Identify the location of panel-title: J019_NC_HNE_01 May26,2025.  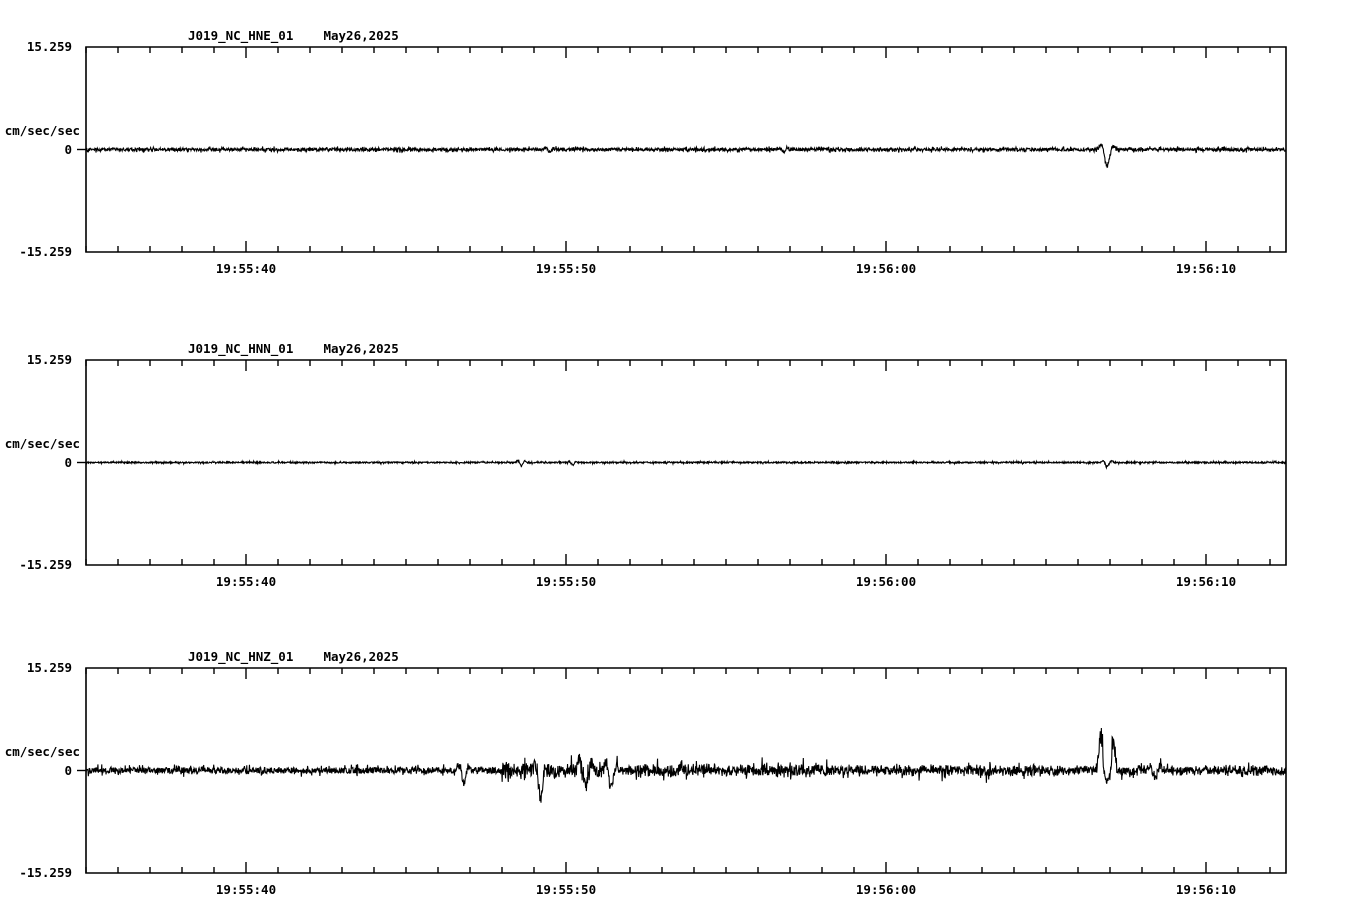
(293, 35).